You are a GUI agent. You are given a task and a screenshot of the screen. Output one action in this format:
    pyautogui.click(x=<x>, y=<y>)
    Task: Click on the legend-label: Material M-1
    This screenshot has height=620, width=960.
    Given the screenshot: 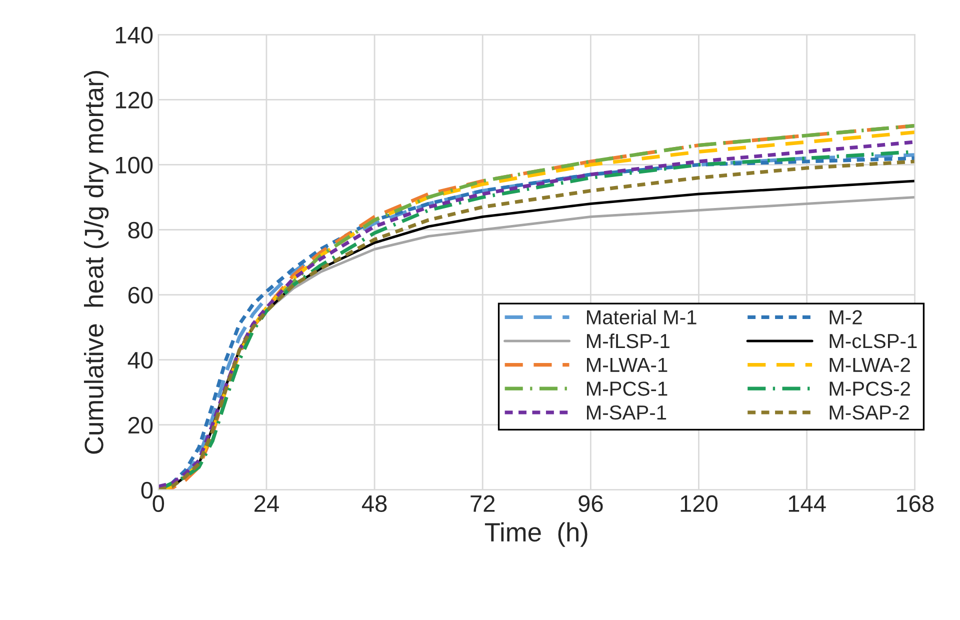 What is the action you would take?
    pyautogui.click(x=641, y=317)
    